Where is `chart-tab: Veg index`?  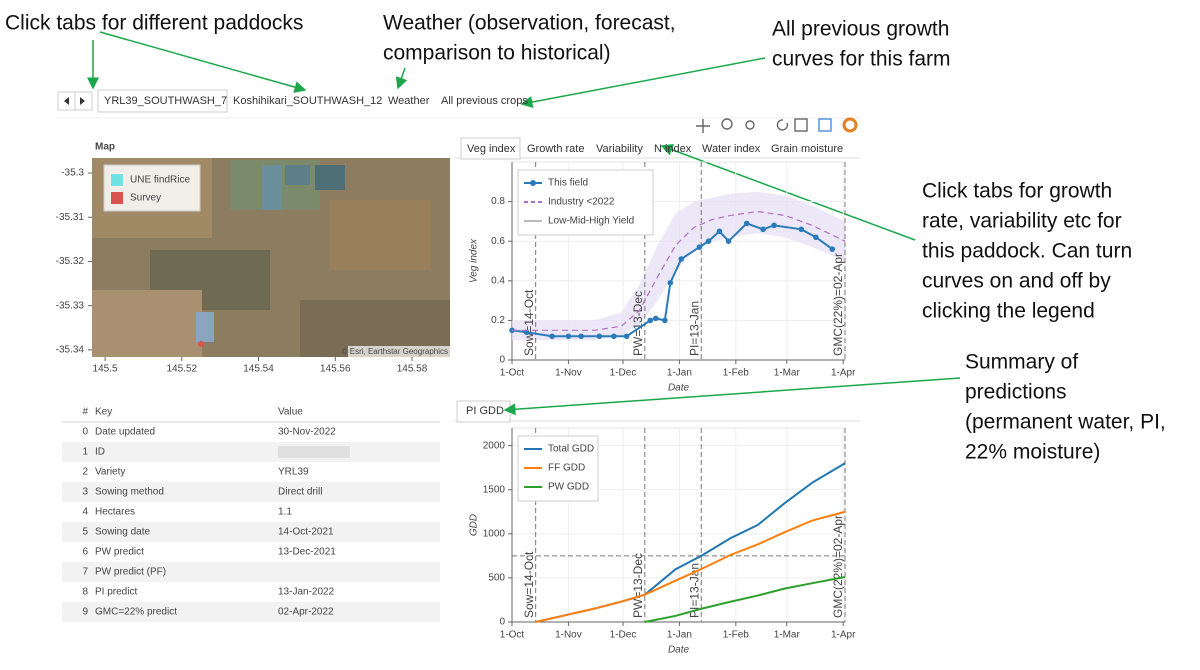
chart-tab: Veg index is located at coordinates (491, 149).